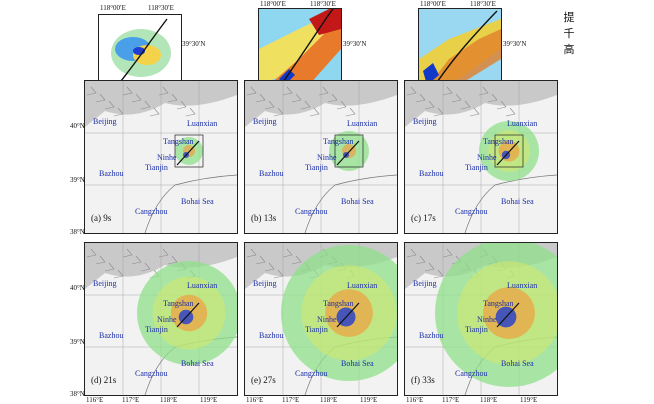  What do you see at coordinates (104, 380) in the screenshot?
I see `panel-label: (d) 21s` at bounding box center [104, 380].